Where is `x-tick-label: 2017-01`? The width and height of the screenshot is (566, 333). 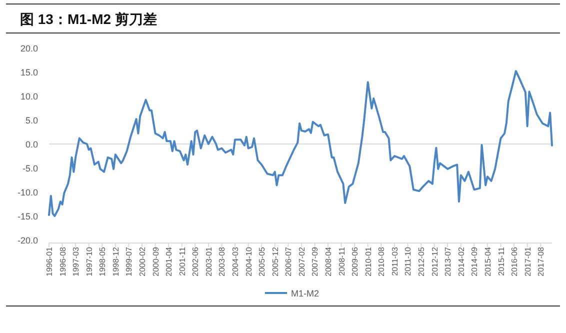
x-tick-label: 2017-01 is located at coordinates (527, 261).